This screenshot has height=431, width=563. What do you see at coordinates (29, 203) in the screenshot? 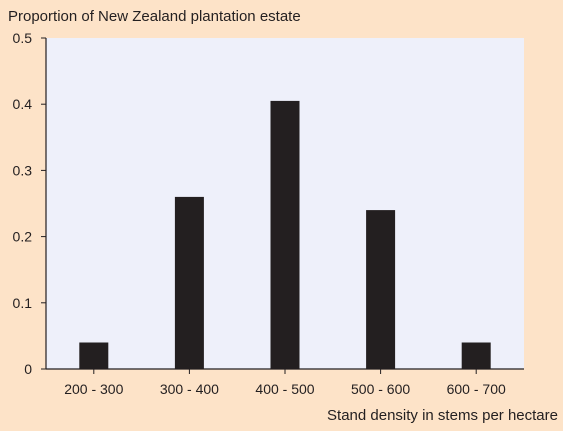
I see `y-ticks-layer: 0 0.1 0.2 0.3 0.4 0.5` at bounding box center [29, 203].